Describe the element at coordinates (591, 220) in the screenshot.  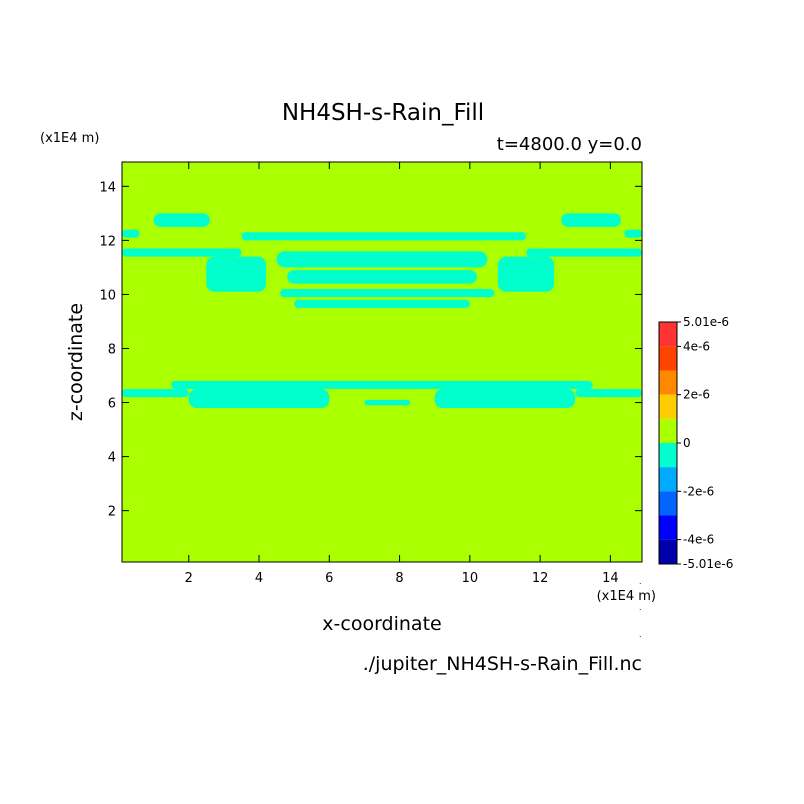
I see `anomaly-region-upper-top-right` at that location.